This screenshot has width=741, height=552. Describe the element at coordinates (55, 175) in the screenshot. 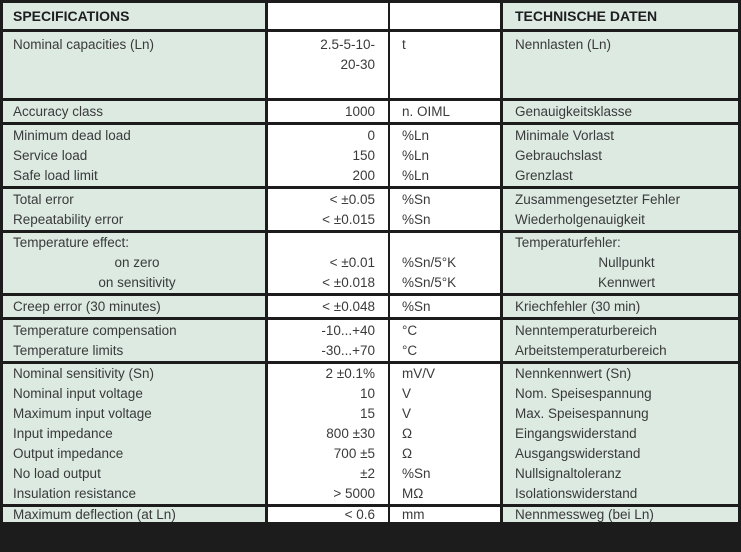

I see `spec-label-en-line: Safe load limit` at that location.